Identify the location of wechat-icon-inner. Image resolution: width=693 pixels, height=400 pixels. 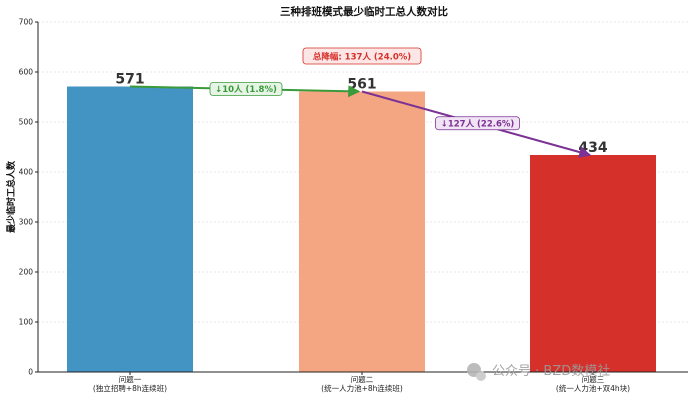
(481, 376).